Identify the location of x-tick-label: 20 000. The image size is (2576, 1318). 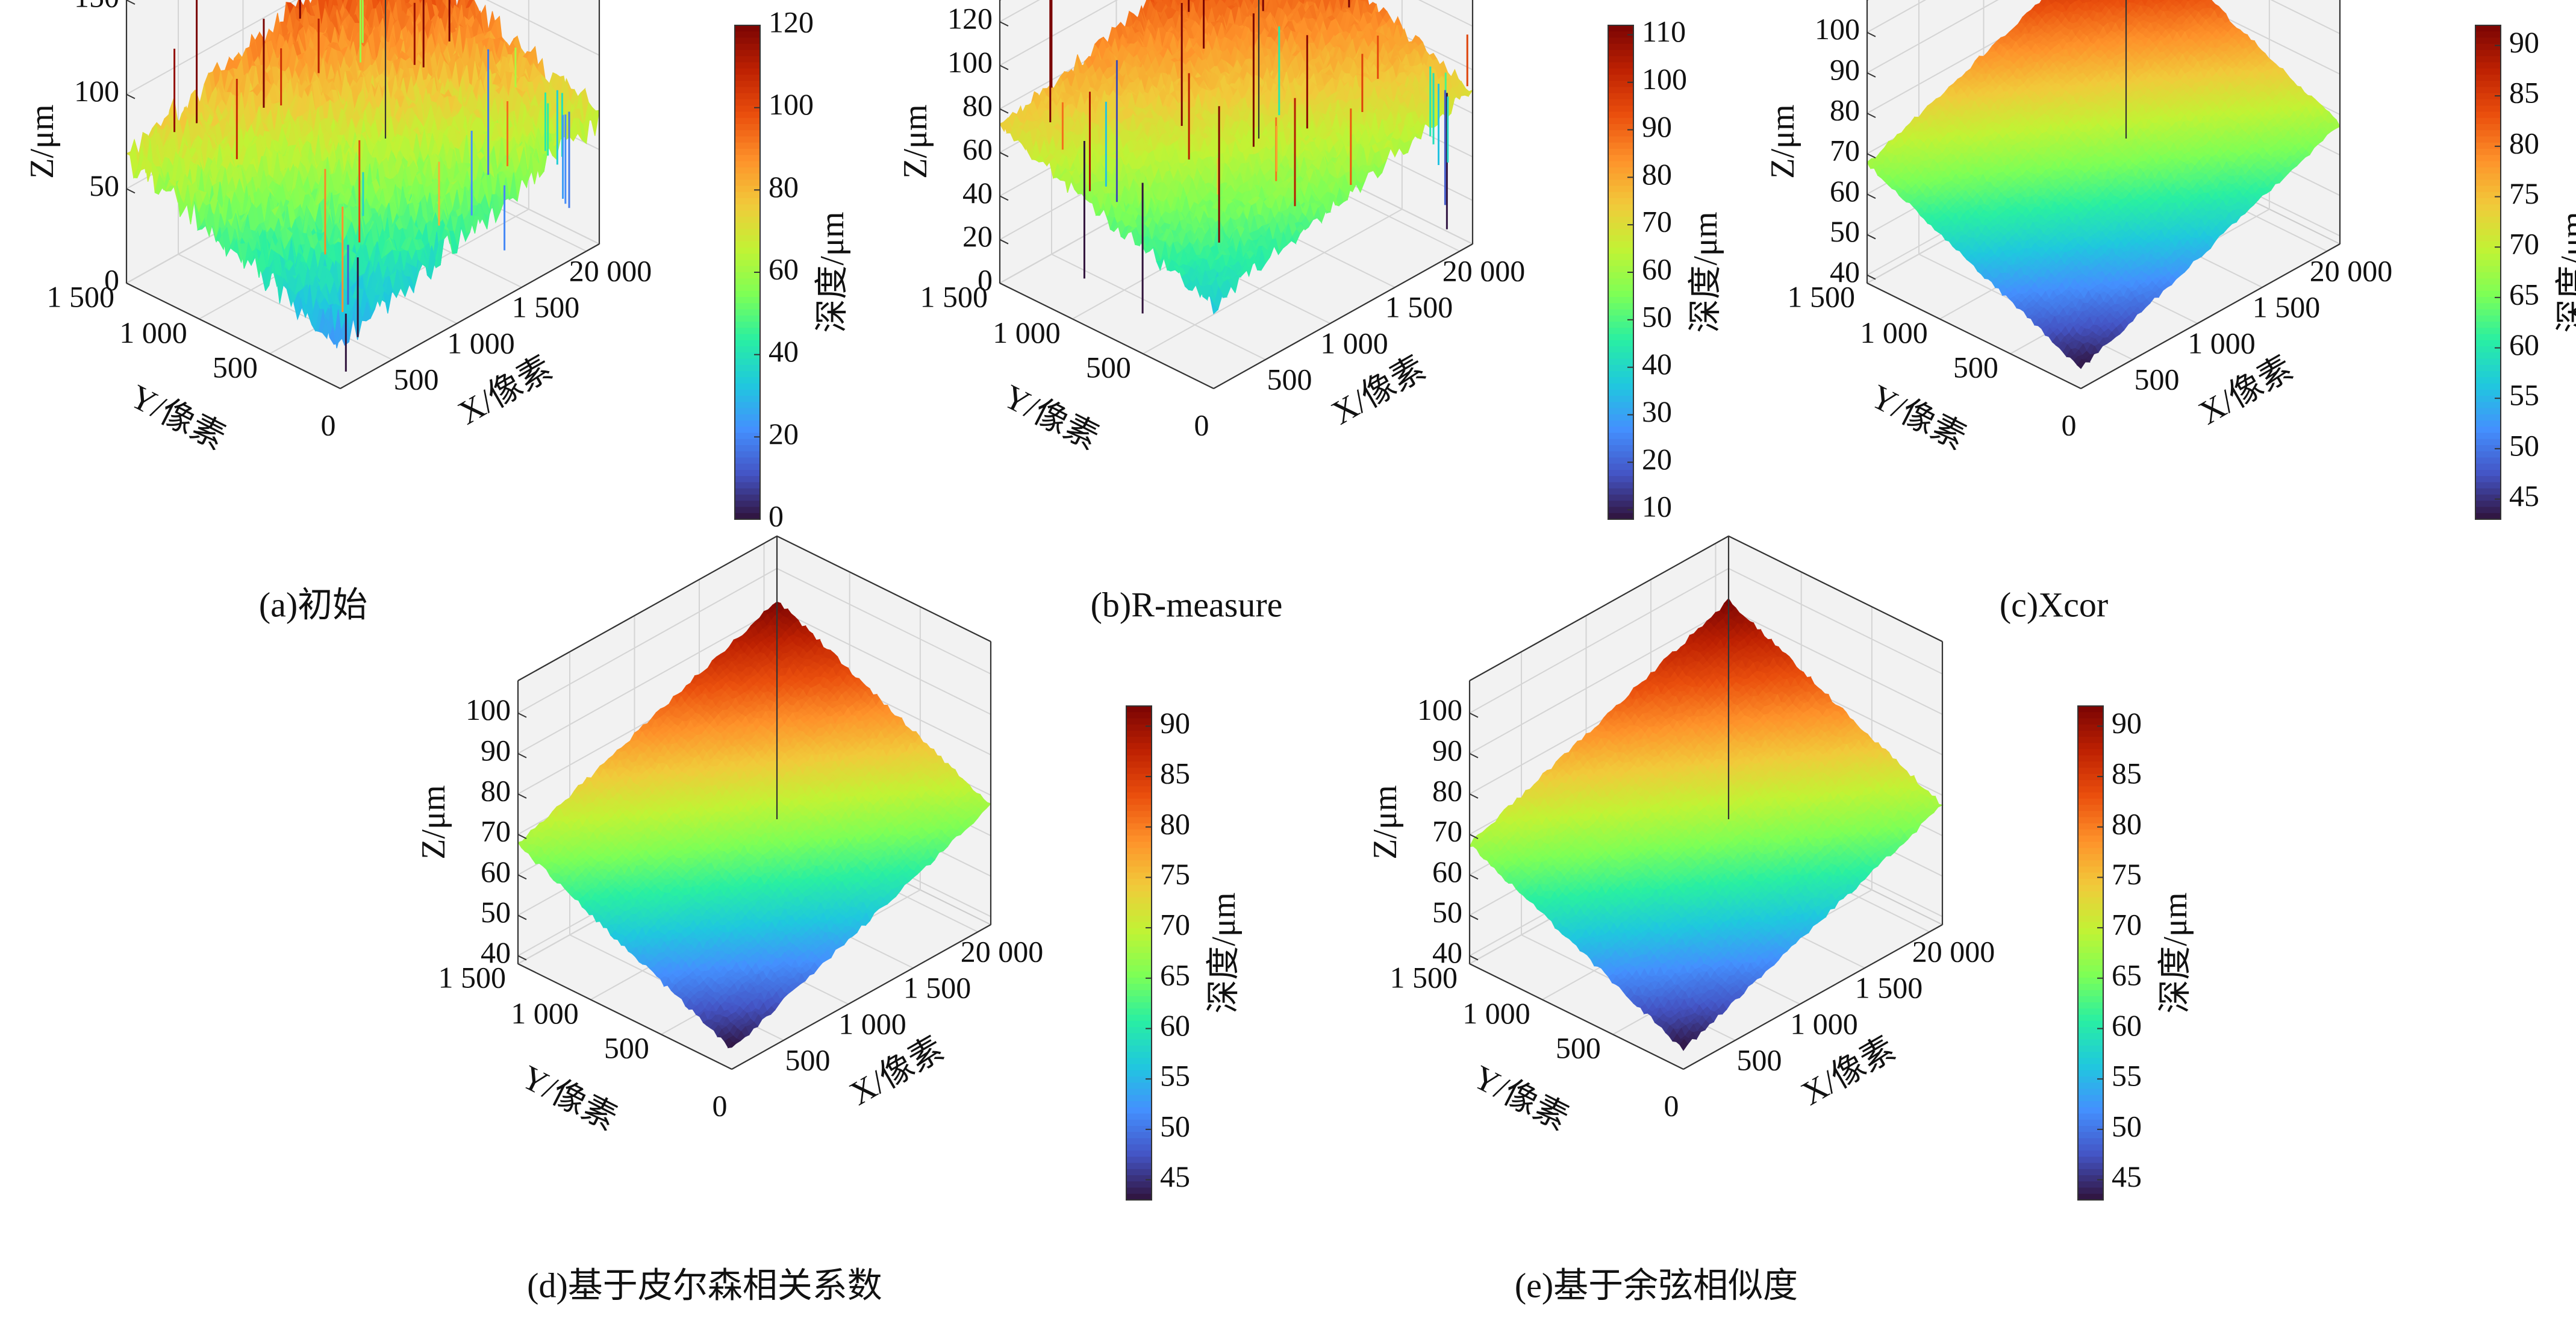
(610, 270).